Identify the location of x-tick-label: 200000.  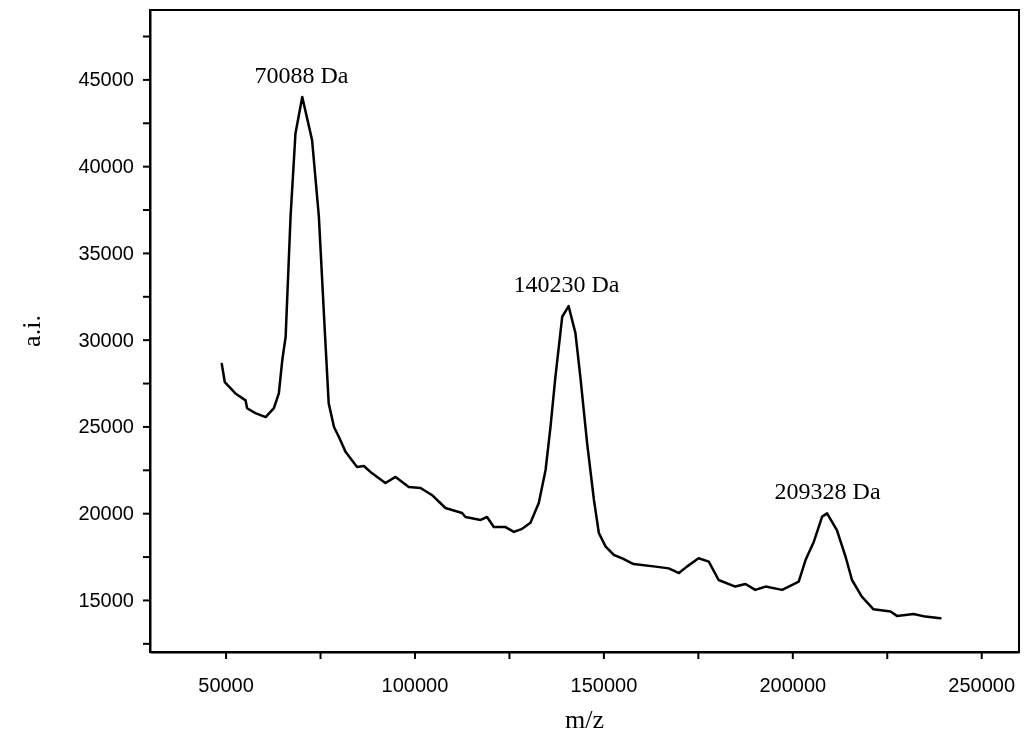
(793, 685).